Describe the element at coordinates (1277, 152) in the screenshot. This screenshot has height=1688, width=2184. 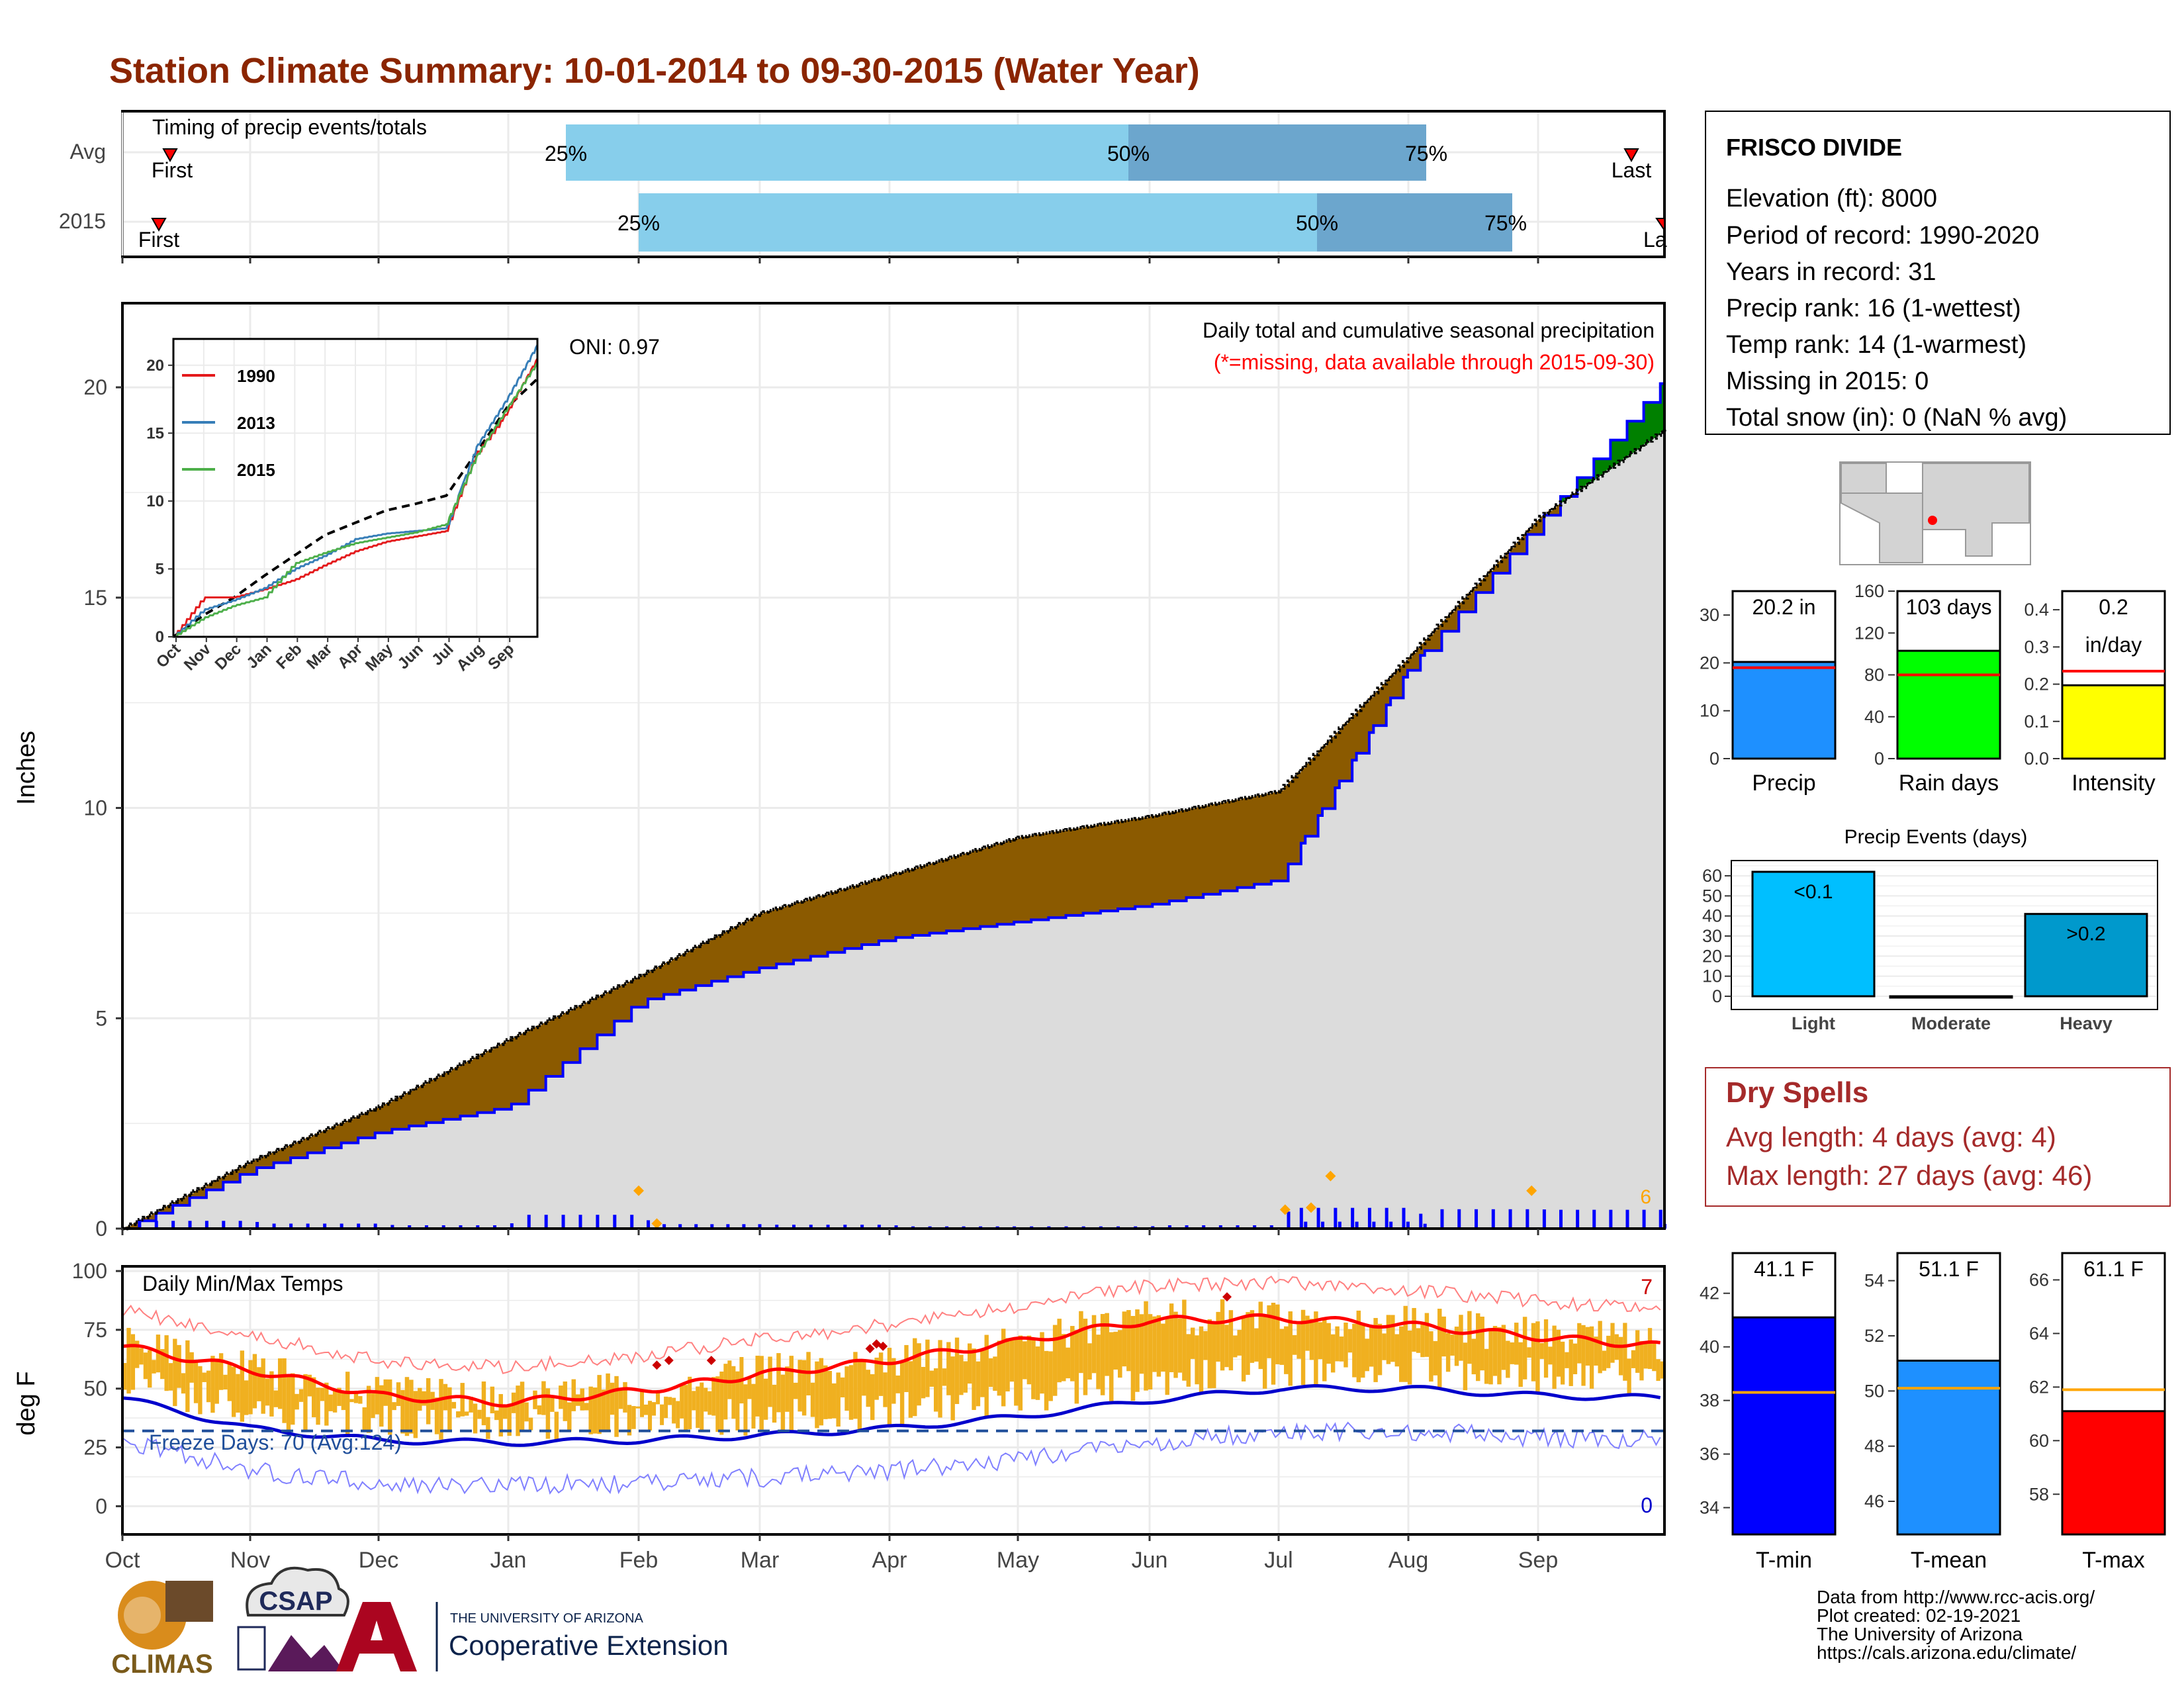
I see `timing-avg-bar-late` at that location.